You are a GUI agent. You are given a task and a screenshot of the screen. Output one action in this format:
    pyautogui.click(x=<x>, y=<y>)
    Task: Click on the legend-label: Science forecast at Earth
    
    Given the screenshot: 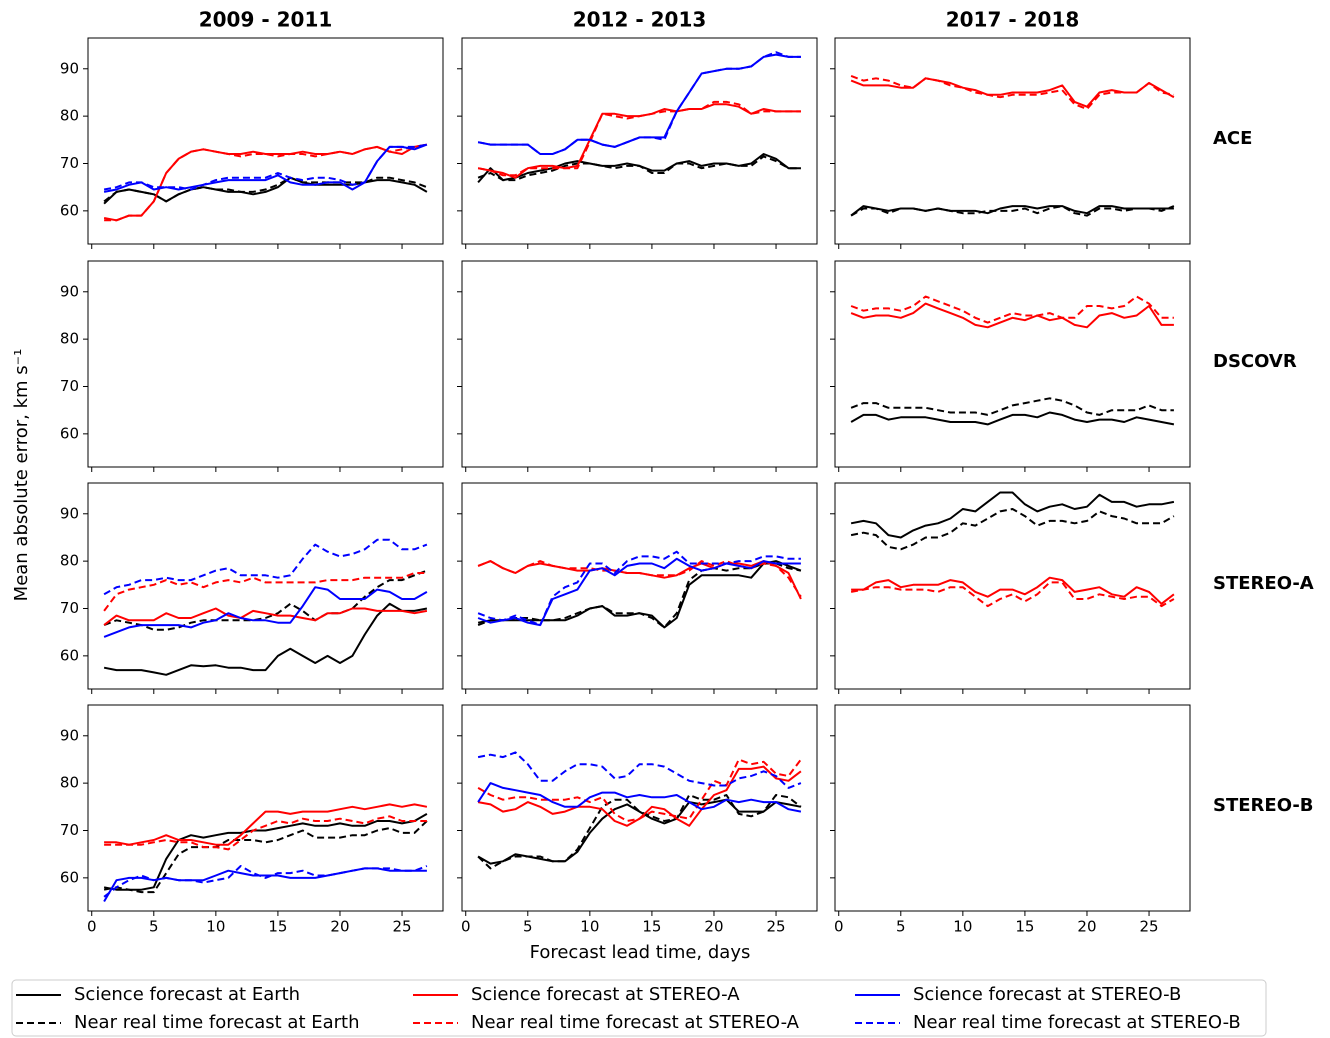 What is the action you would take?
    pyautogui.click(x=187, y=994)
    